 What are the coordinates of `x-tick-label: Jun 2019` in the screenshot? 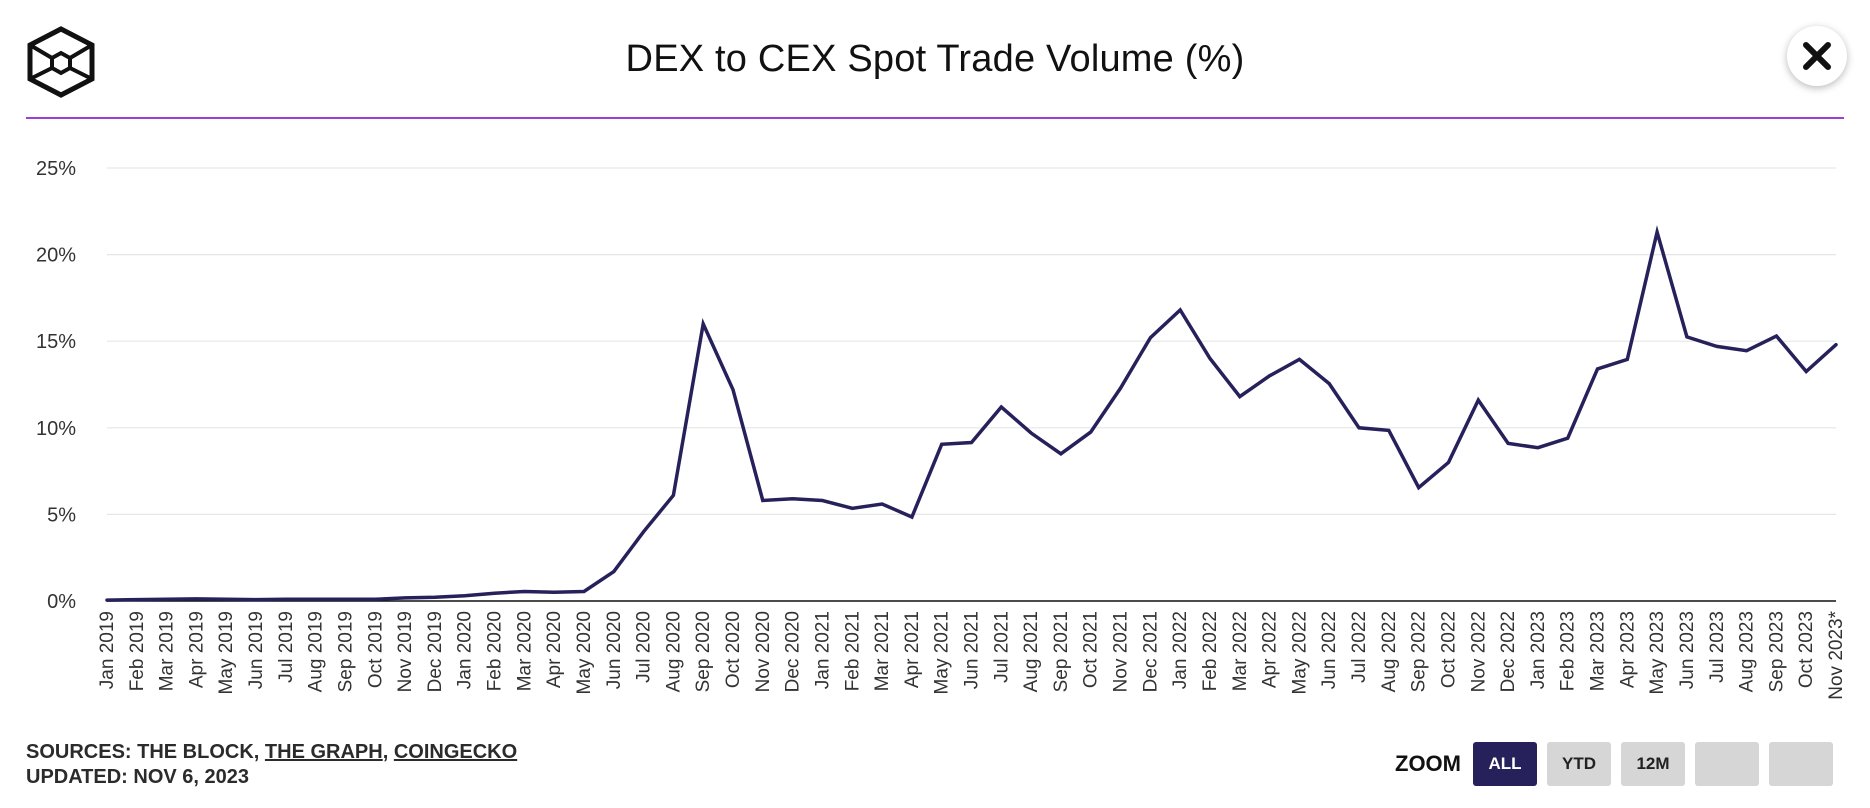 It's located at (256, 650).